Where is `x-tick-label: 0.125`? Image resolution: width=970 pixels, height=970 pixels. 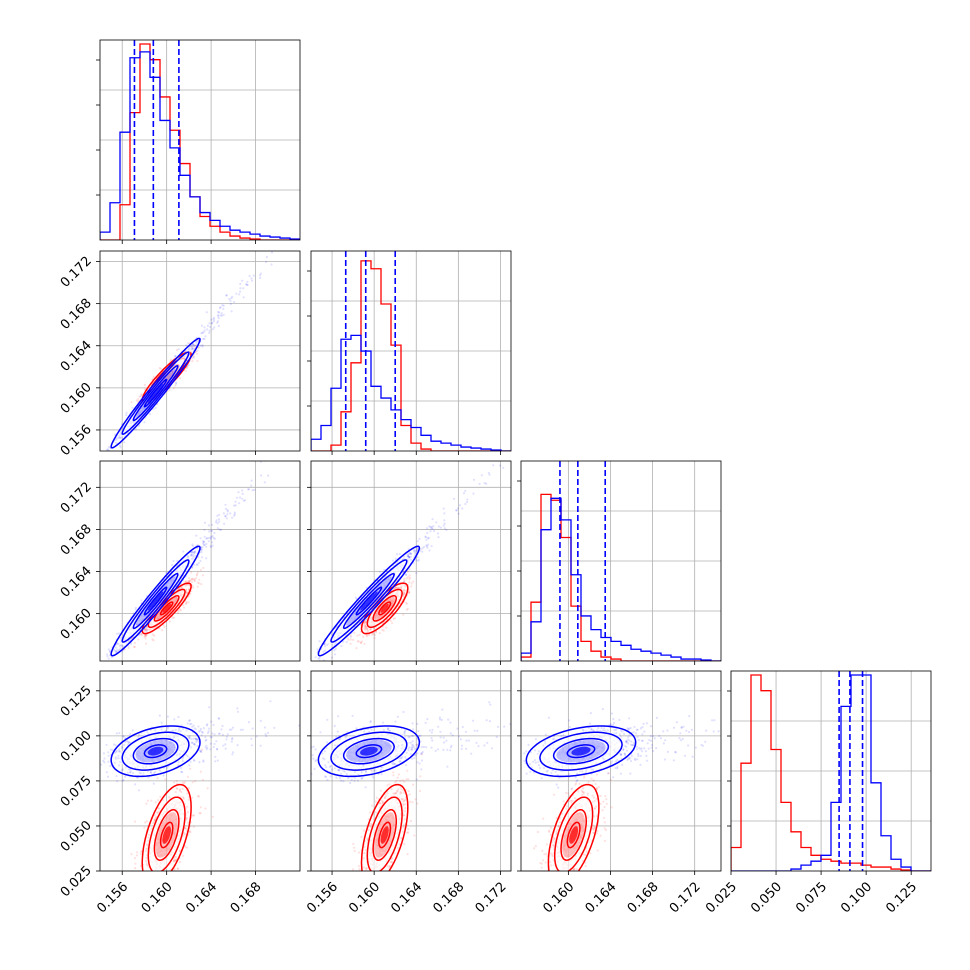
x-tick-label: 0.125 is located at coordinates (901, 897).